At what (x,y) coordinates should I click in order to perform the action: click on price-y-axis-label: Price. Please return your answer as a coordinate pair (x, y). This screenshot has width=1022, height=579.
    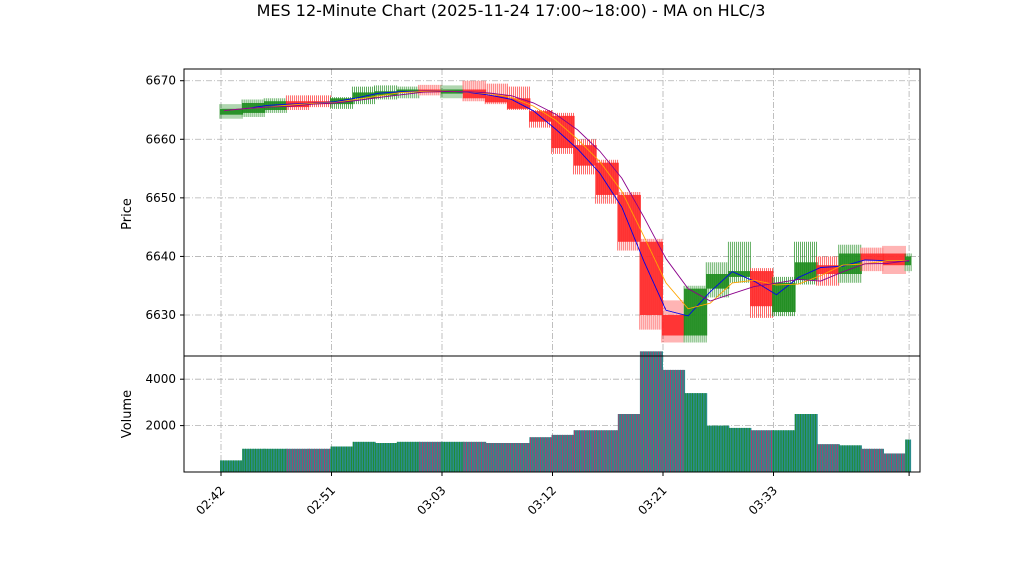
    Looking at the image, I should click on (127, 214).